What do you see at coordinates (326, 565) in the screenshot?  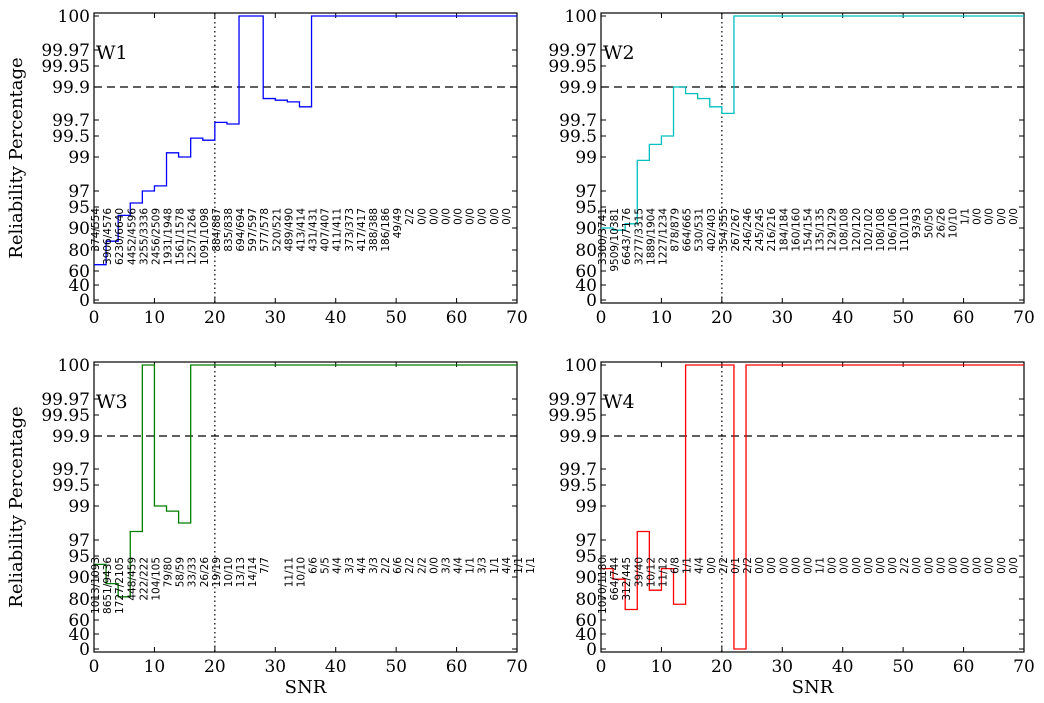 I see `count-annotation: 5/5` at bounding box center [326, 565].